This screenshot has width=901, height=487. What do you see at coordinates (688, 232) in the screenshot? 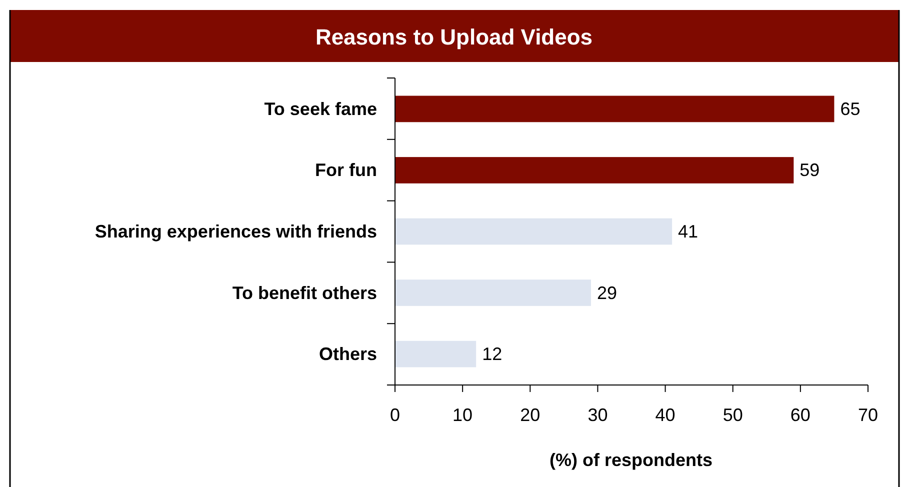
I see `data-label: 41` at bounding box center [688, 232].